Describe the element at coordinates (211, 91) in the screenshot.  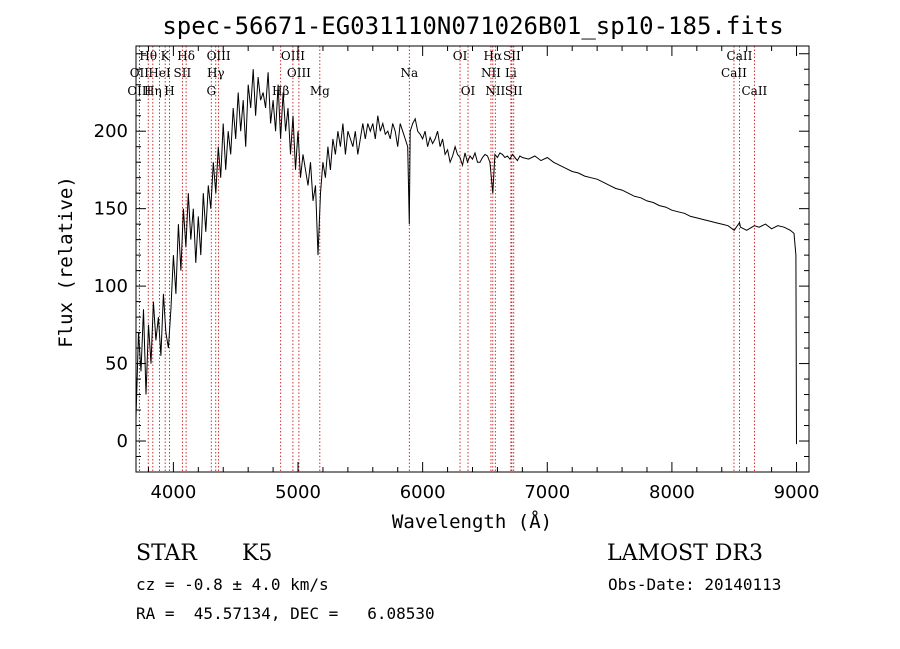
I see `spectral-line-label: G` at that location.